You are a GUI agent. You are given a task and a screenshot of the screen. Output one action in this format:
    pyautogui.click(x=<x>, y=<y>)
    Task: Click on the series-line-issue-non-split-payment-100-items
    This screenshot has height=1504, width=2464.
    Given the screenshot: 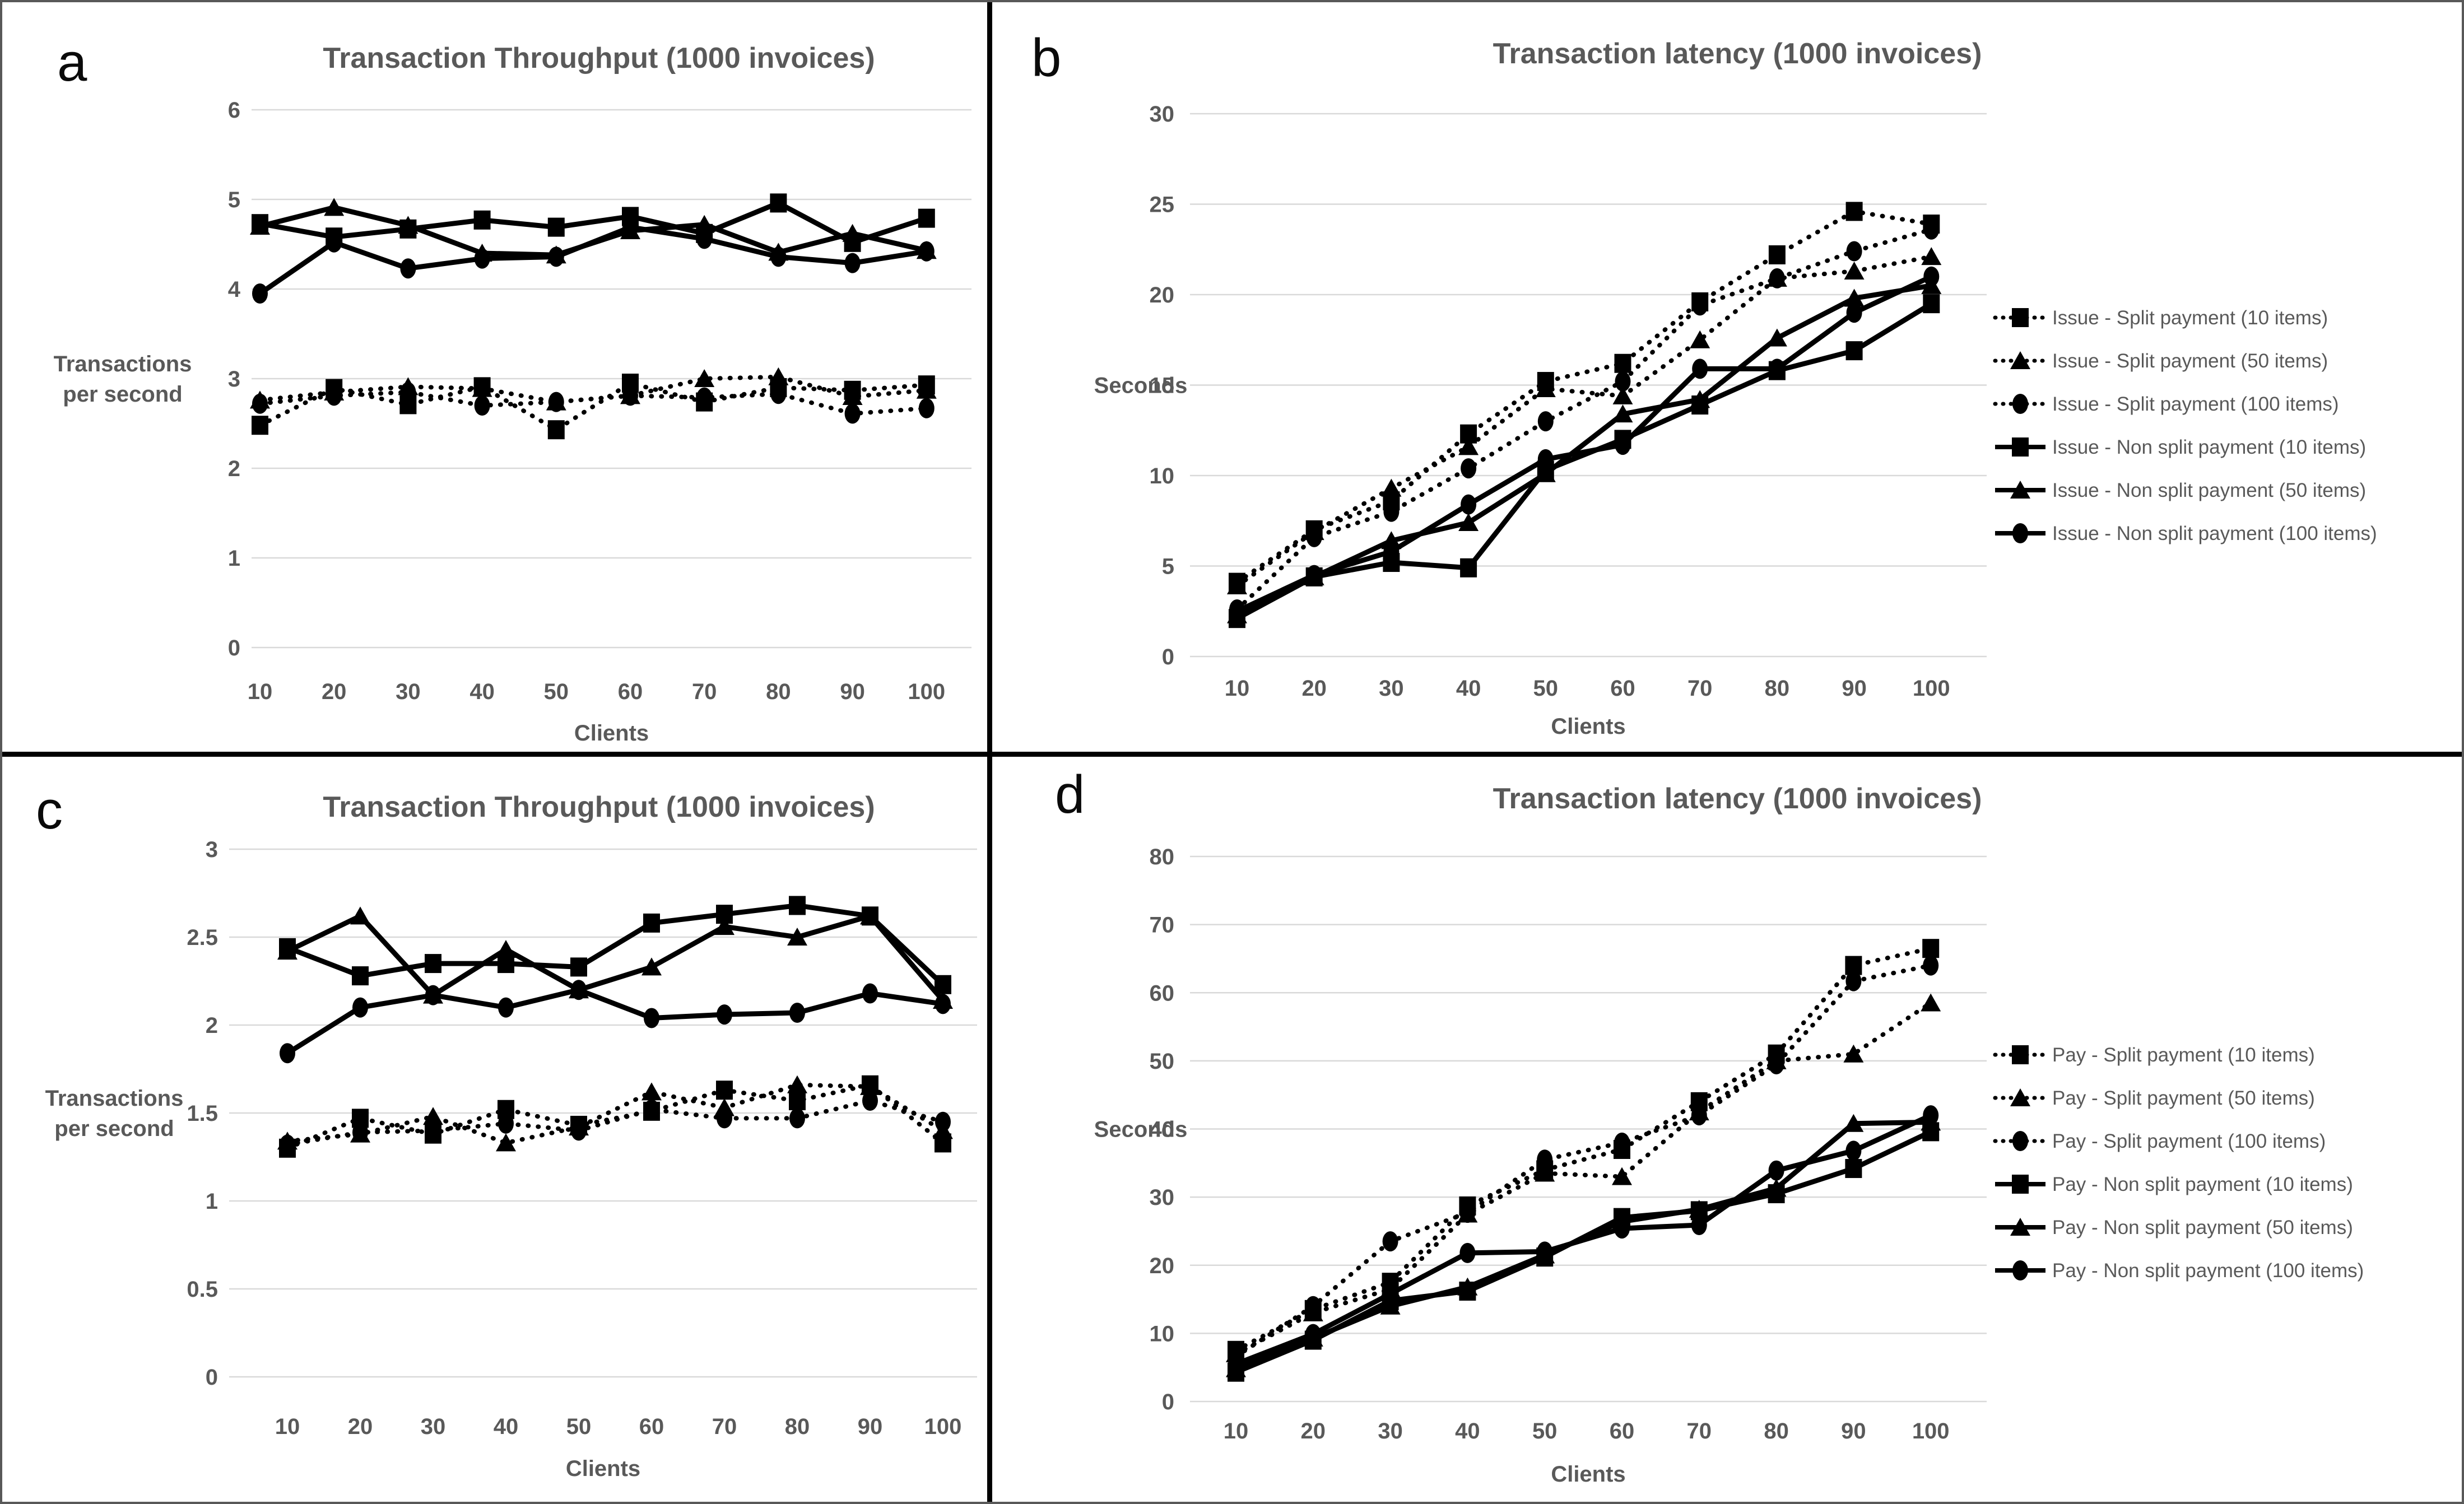 What is the action you would take?
    pyautogui.click(x=1584, y=444)
    